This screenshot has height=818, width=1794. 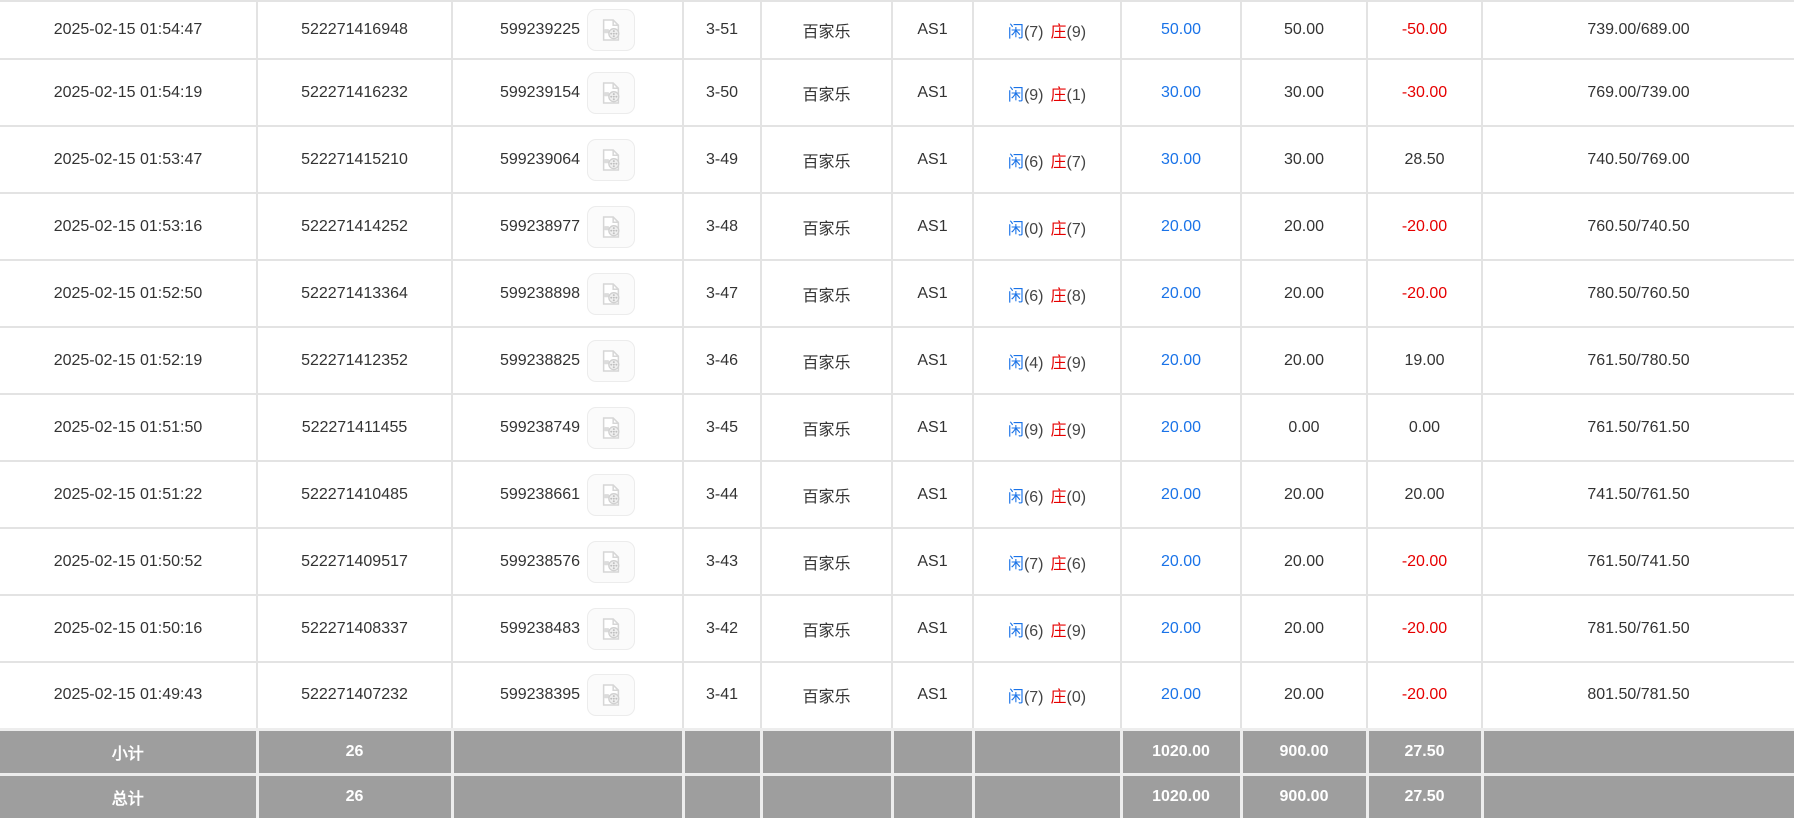 I want to click on valid-amount-cell: 50.00, so click(x=1304, y=30).